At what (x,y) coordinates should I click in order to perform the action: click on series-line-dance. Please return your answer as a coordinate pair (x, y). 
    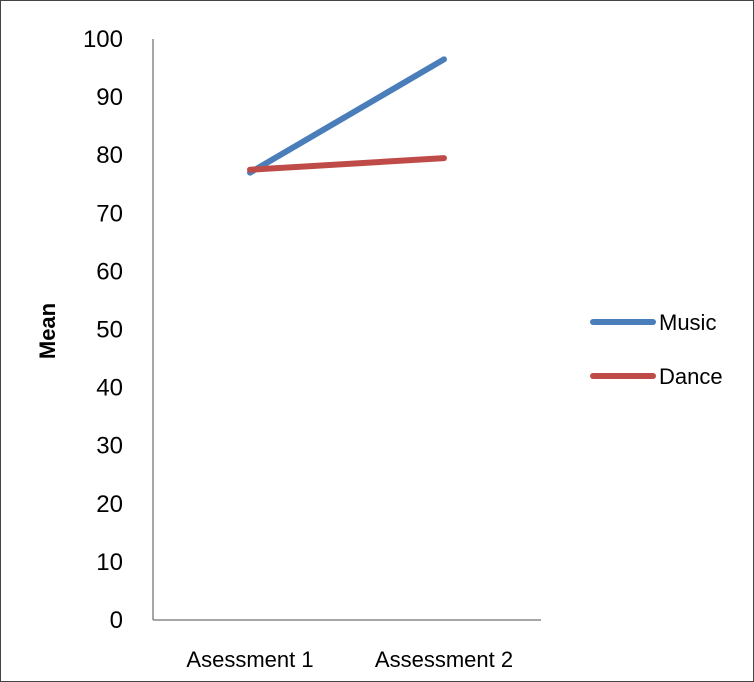
    Looking at the image, I should click on (347, 164).